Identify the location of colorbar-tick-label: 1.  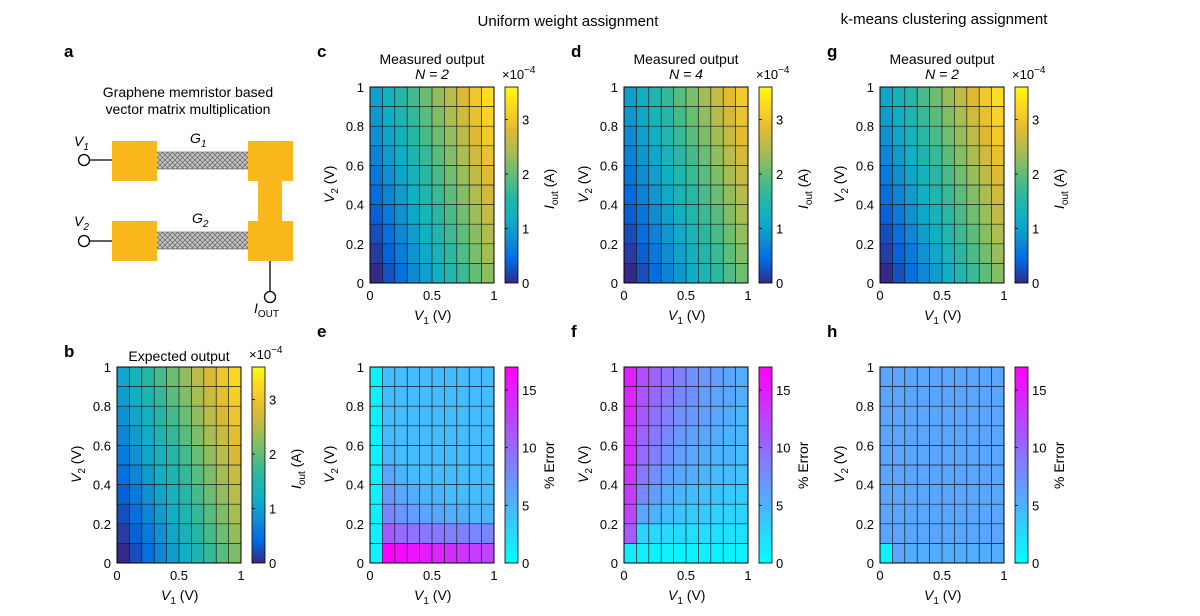
(272, 509).